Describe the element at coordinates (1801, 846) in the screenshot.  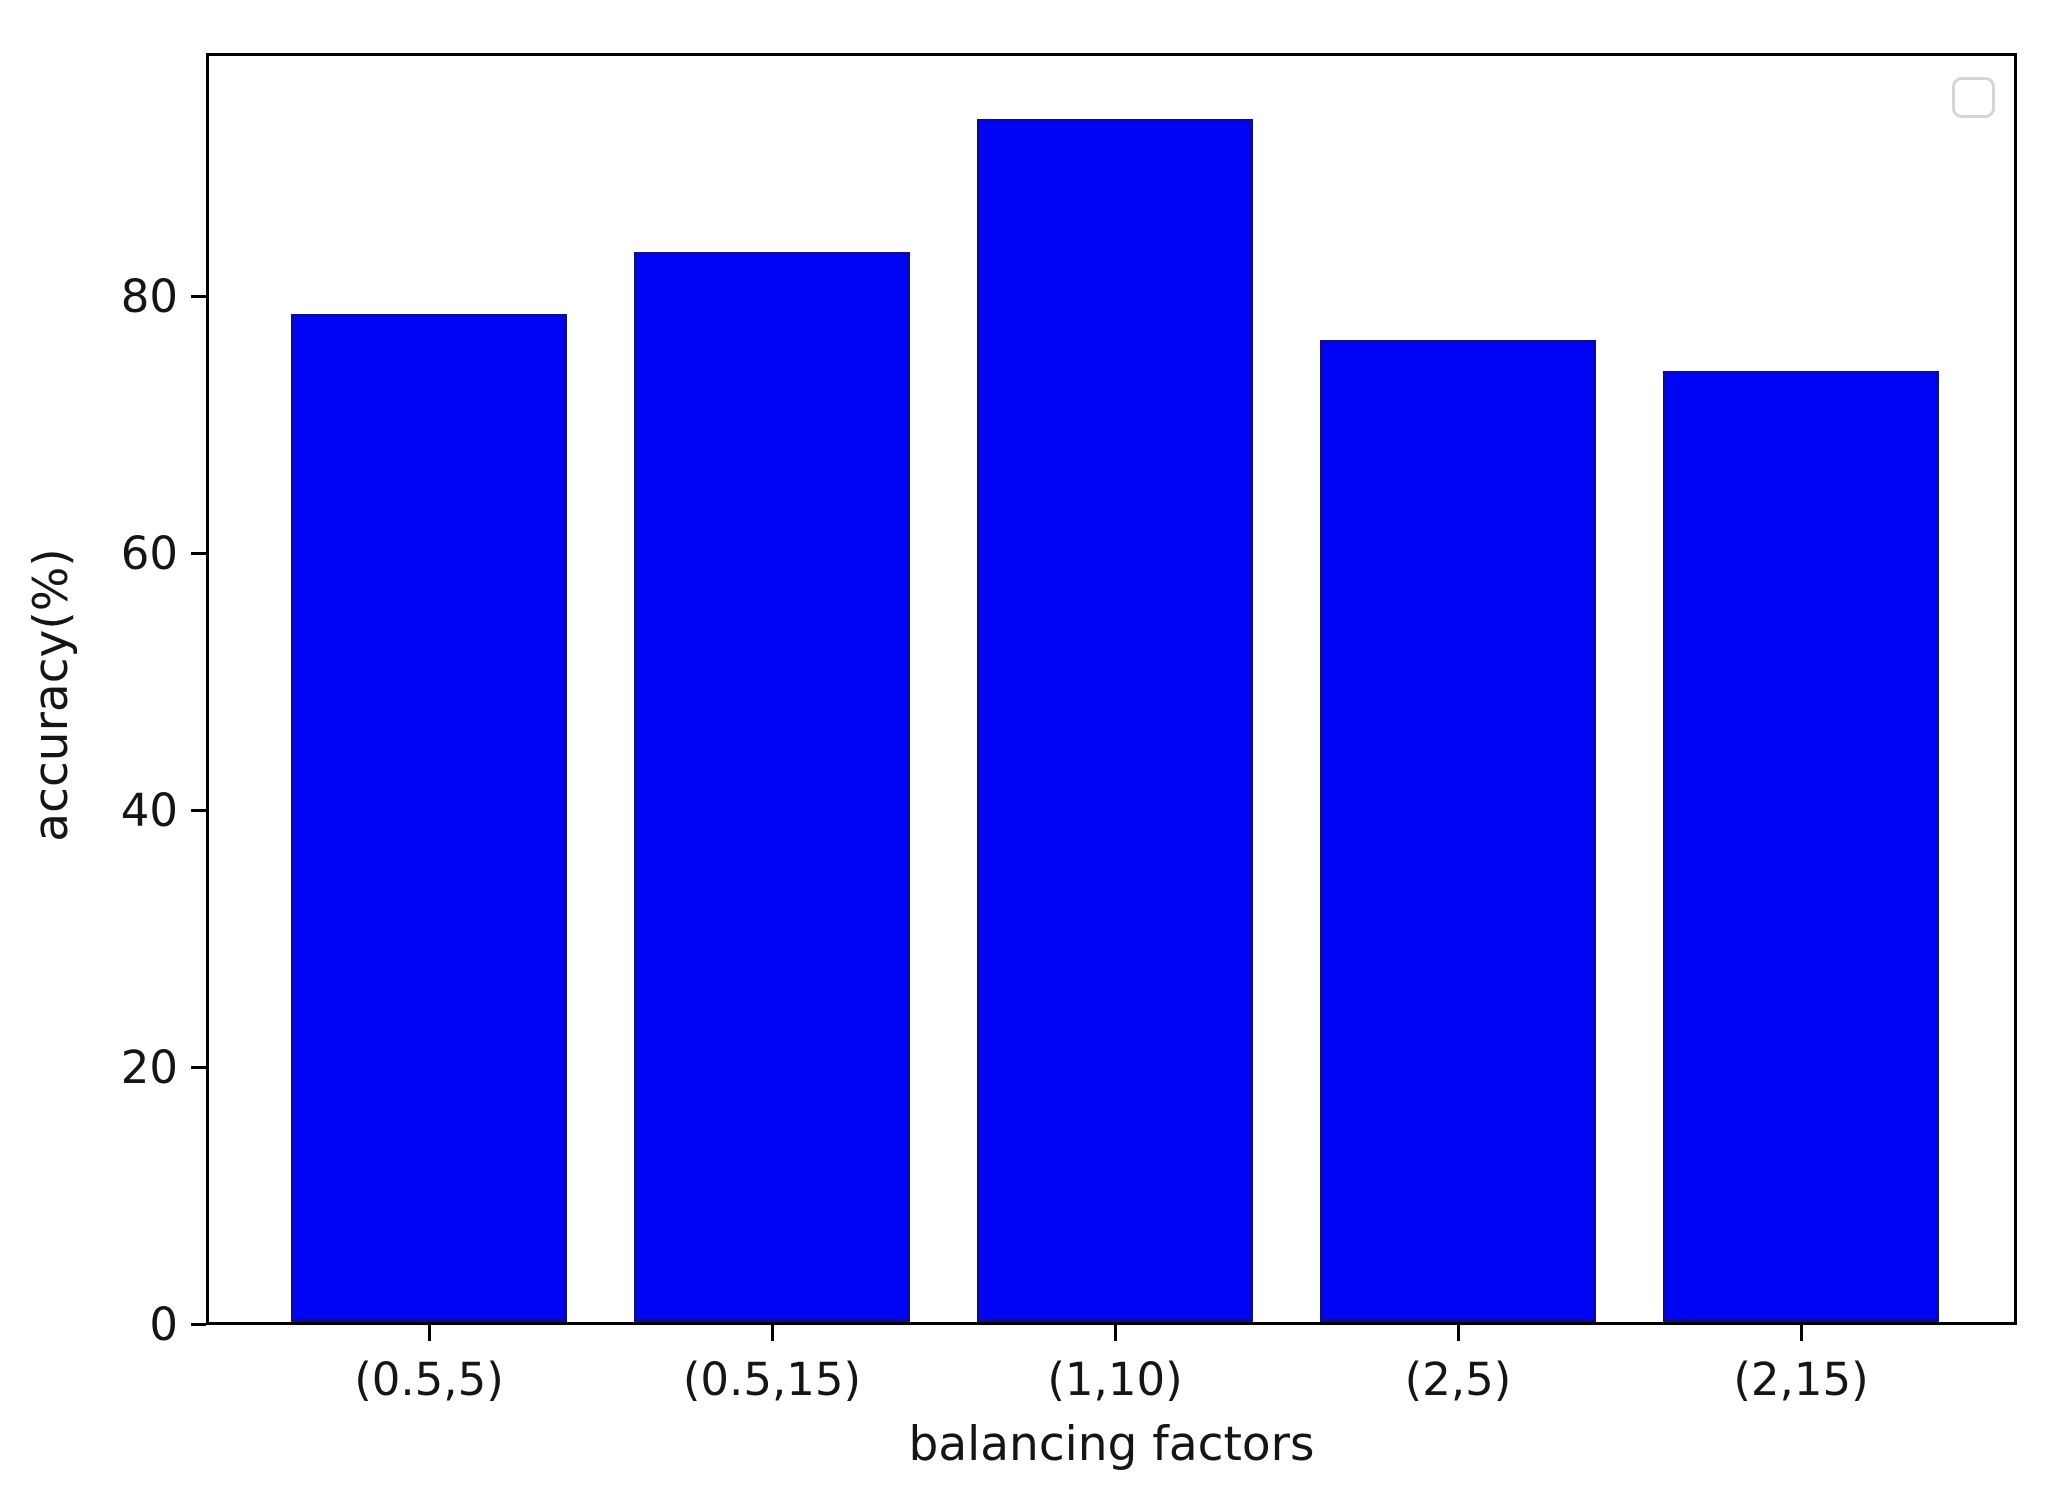
I see `bar-(2,15)` at that location.